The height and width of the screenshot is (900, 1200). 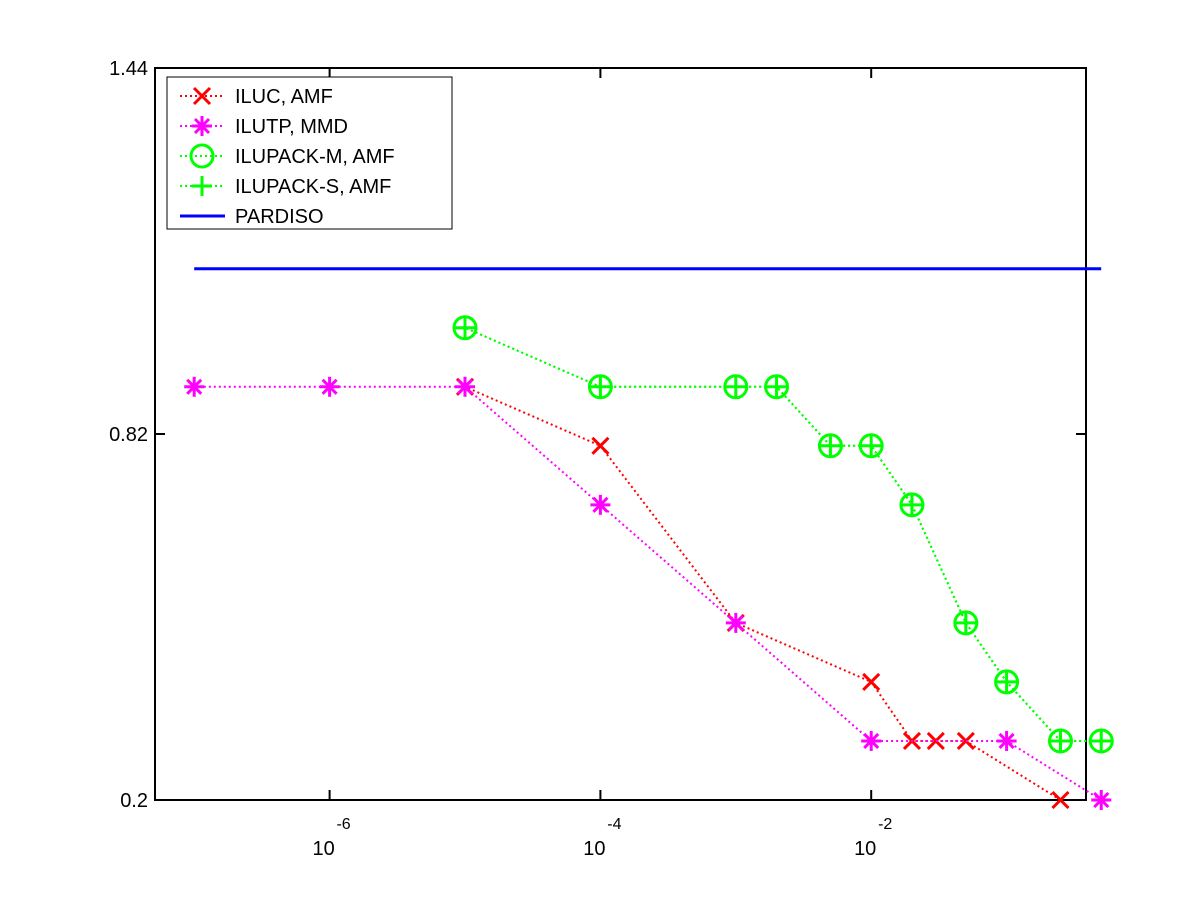 I want to click on legend-label: PARDISO, so click(x=279, y=217).